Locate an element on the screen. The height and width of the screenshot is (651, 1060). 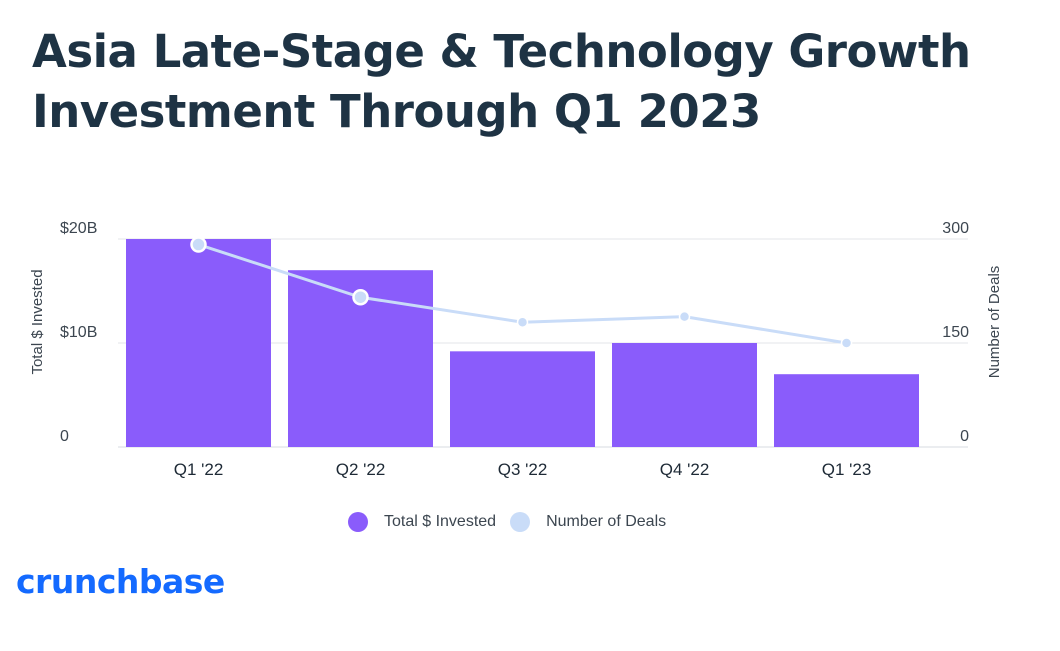
x-tick-label: Q2 '22 is located at coordinates (361, 469).